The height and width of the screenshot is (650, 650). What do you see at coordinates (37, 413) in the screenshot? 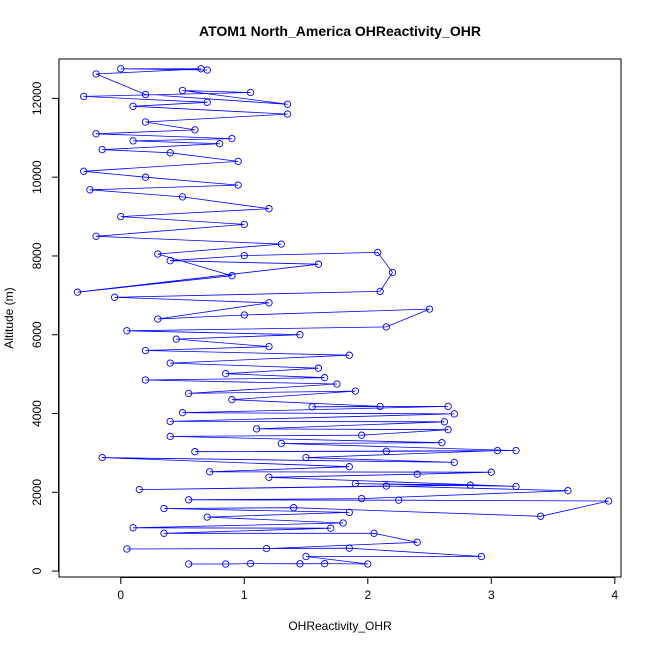
I see `y-tick-label: 4000` at bounding box center [37, 413].